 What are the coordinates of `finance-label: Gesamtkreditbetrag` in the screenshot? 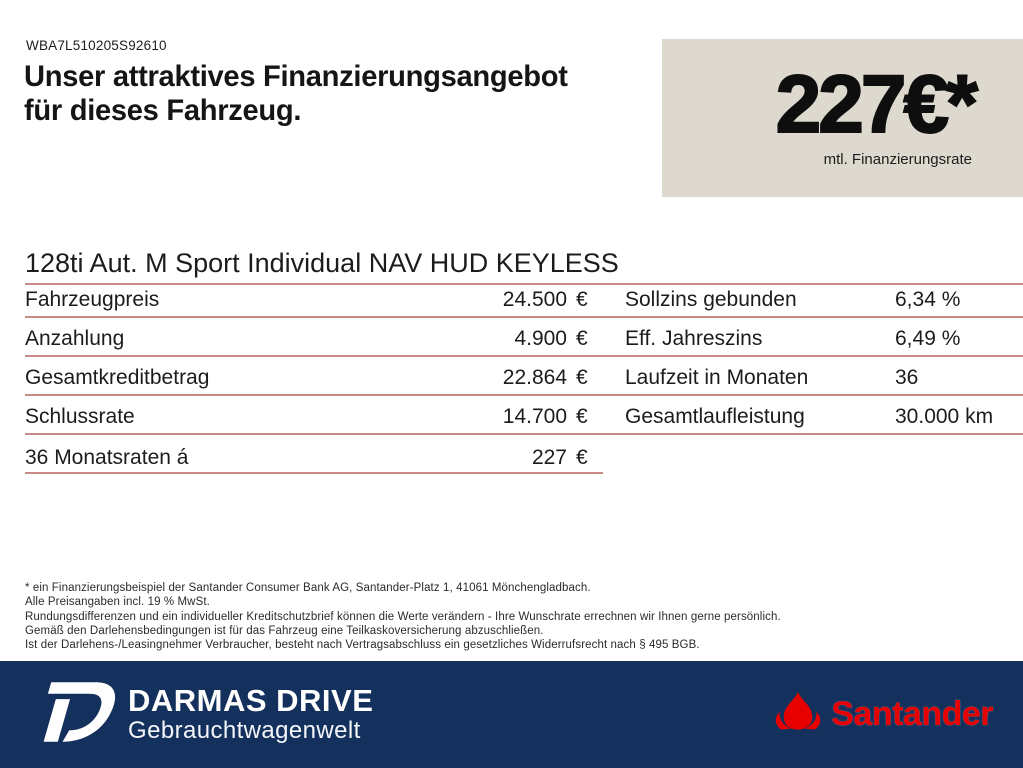 It's located at (117, 377).